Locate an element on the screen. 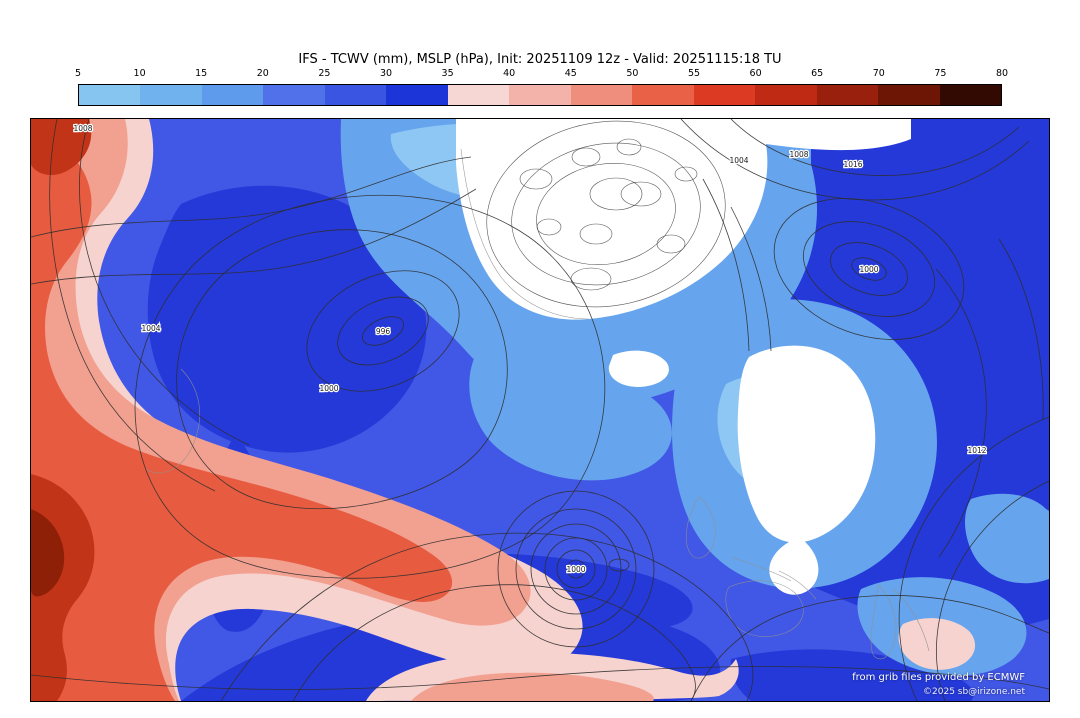 Image resolution: width=1080 pixels, height=718 pixels. colorbar-tick-label: 60 is located at coordinates (755, 73).